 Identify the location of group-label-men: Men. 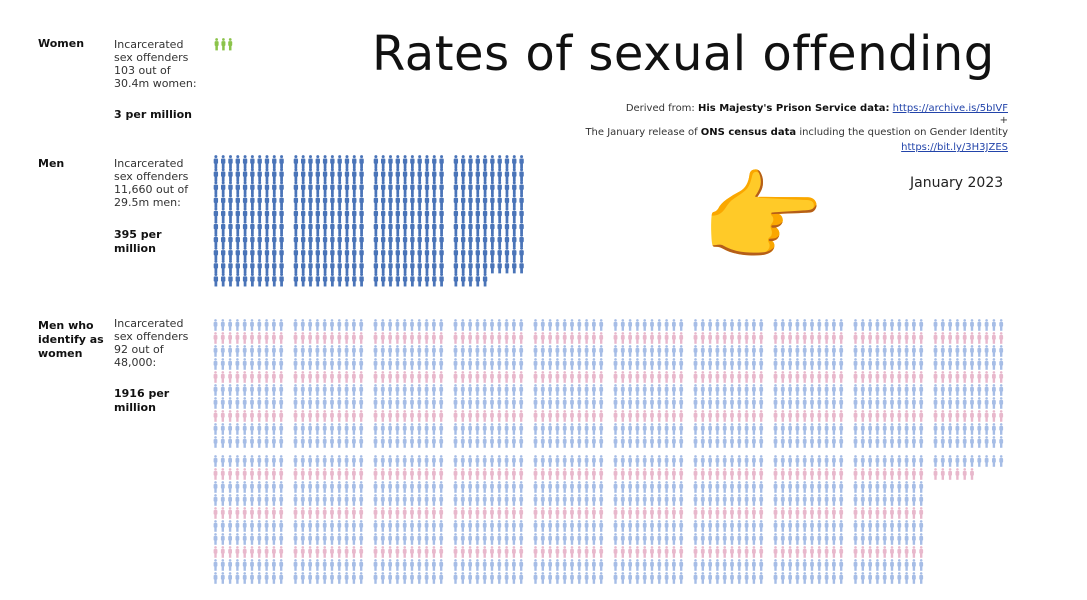
(51, 163).